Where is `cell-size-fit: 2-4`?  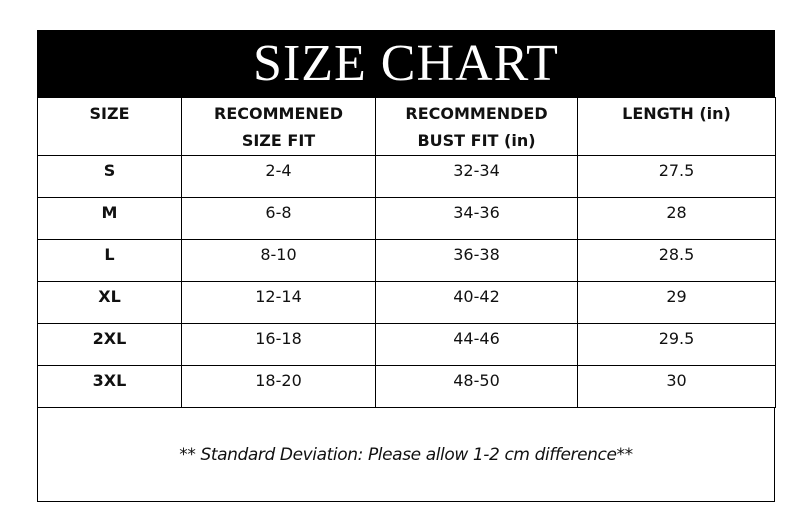 cell-size-fit: 2-4 is located at coordinates (278, 176).